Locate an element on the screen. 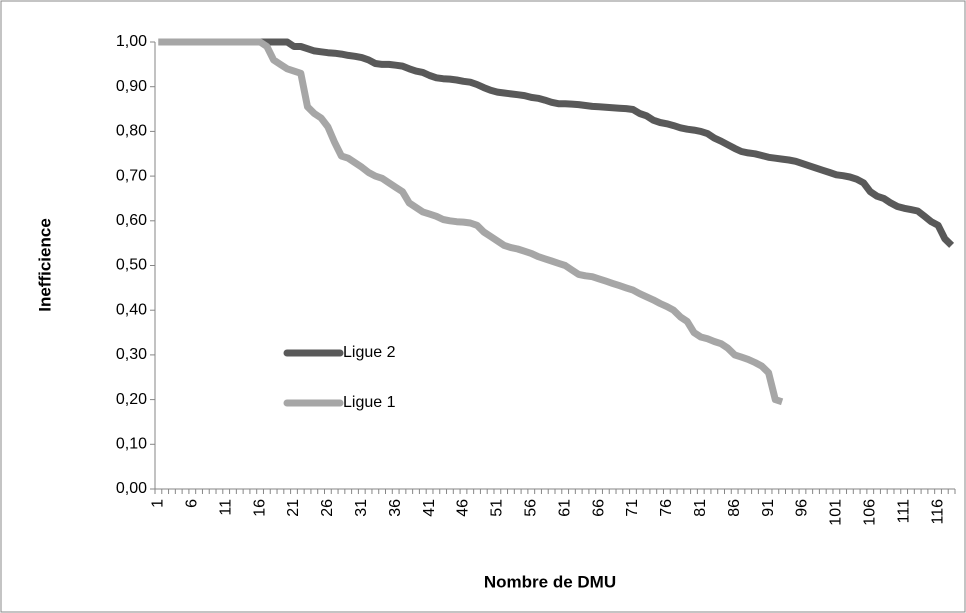  x-tick-label: 11 is located at coordinates (225, 507).